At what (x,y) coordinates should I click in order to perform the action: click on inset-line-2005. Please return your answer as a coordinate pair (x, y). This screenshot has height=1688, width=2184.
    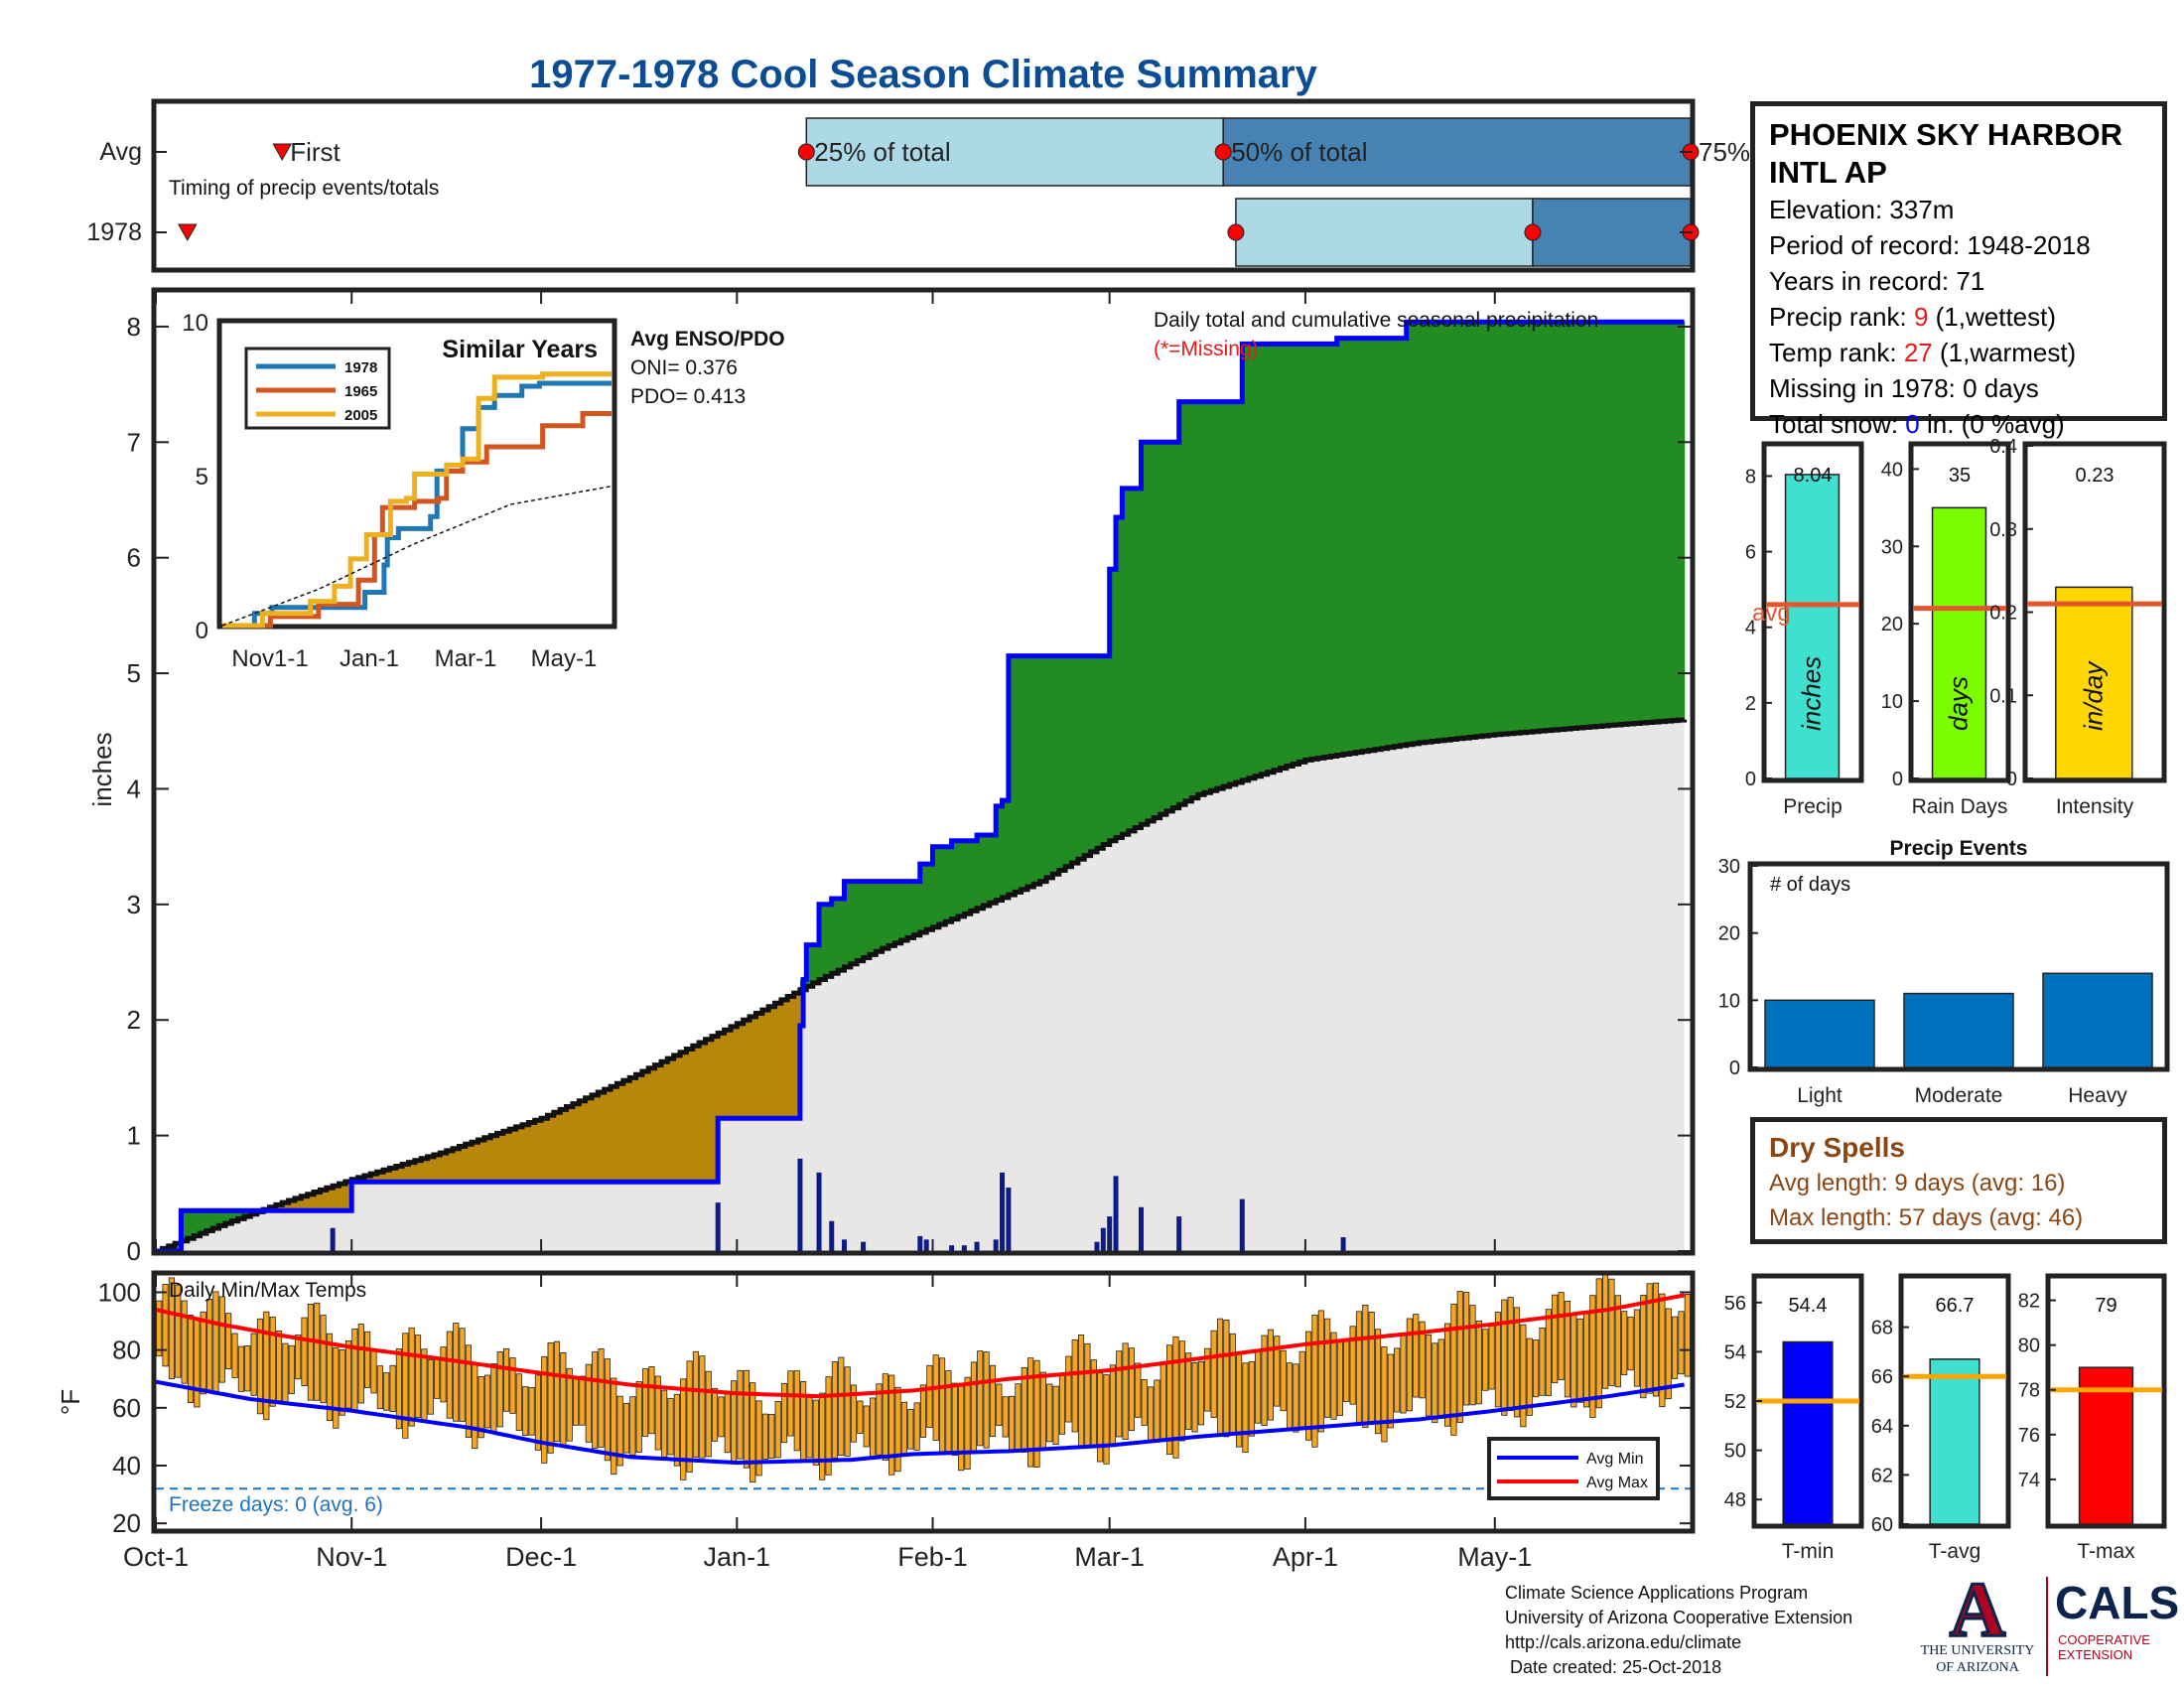
    Looking at the image, I should click on (417, 500).